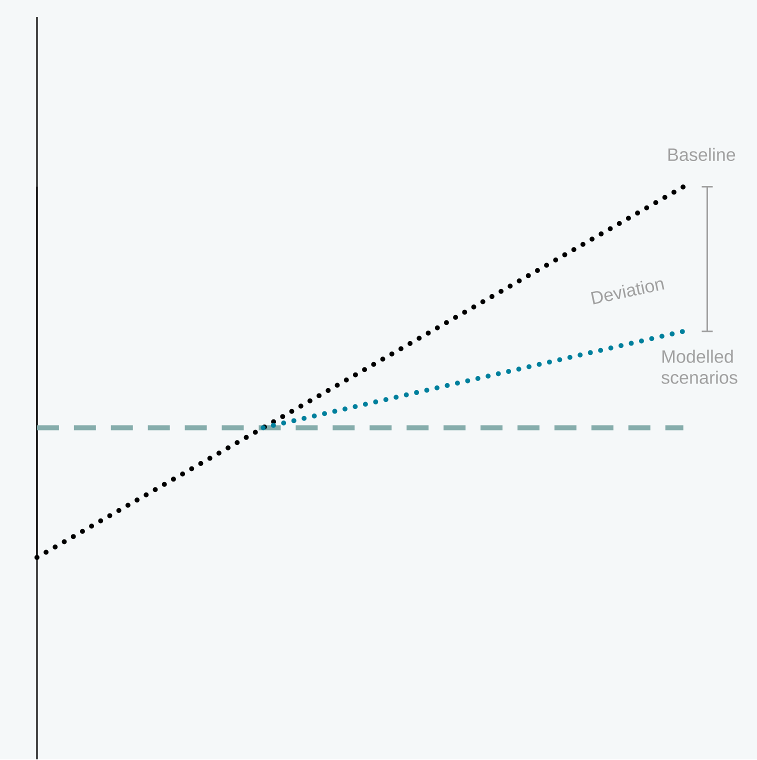 This screenshot has width=757, height=760. I want to click on annotation: Deviation, so click(627, 292).